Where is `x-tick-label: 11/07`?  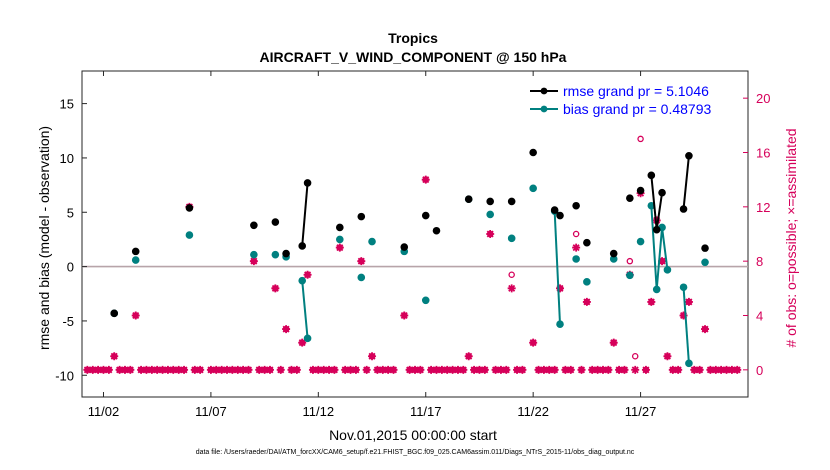
x-tick-label: 11/07 is located at coordinates (211, 411).